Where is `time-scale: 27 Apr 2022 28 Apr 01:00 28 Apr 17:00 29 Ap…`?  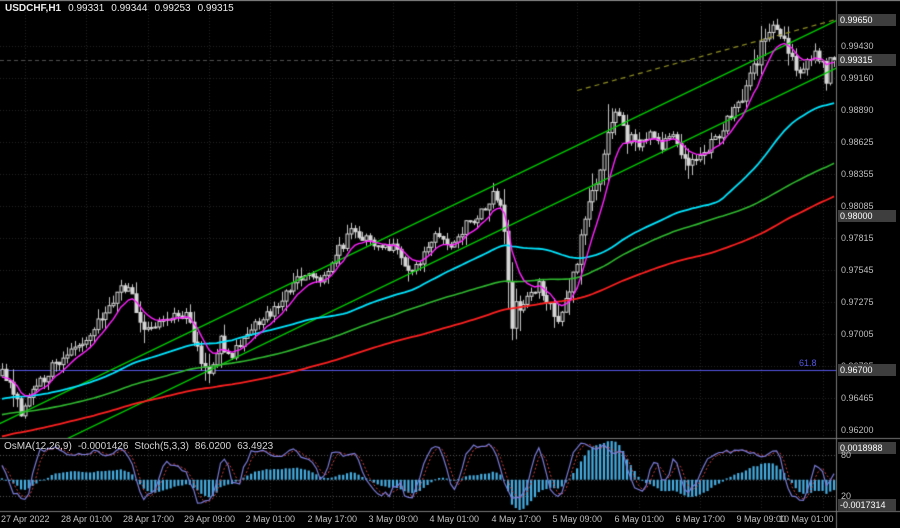
time-scale: 27 Apr 2022 28 Apr 01:00 28 Apr 17:00 29 Ap… is located at coordinates (450, 521).